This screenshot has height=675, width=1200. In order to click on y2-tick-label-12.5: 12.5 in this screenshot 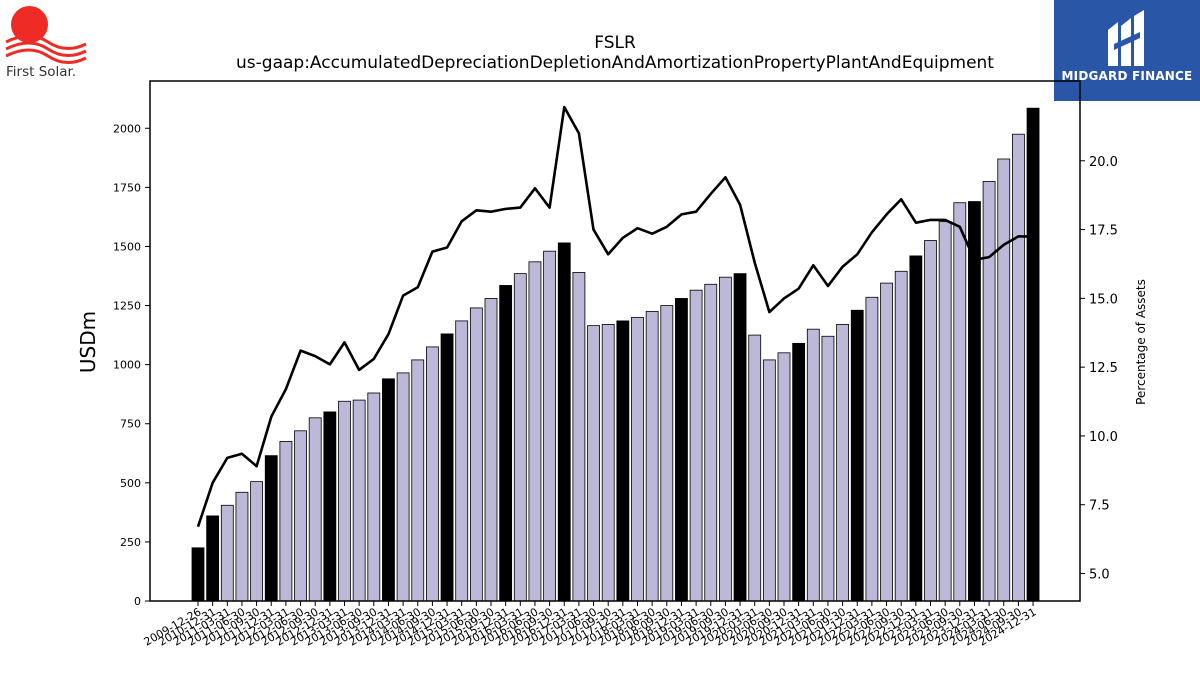, I will do `click(1103, 368)`.